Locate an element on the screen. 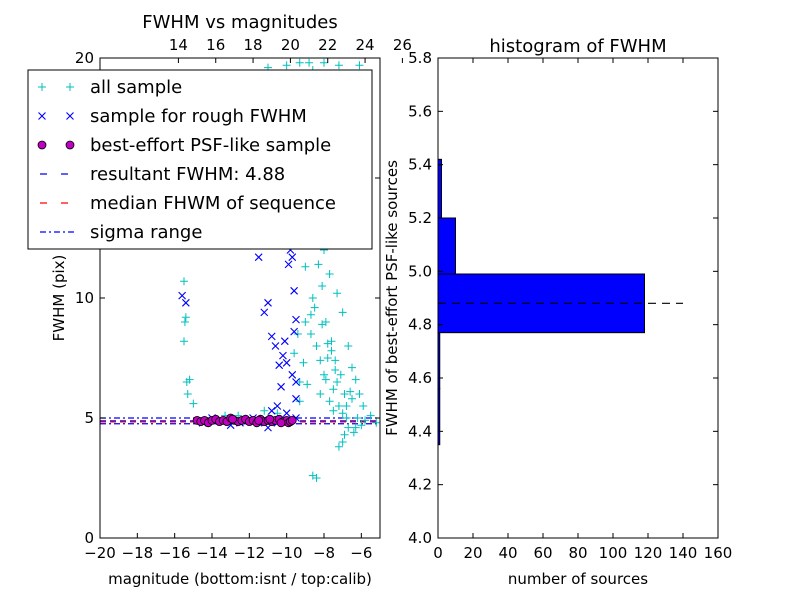  legend-plus-marker is located at coordinates (42, 87).